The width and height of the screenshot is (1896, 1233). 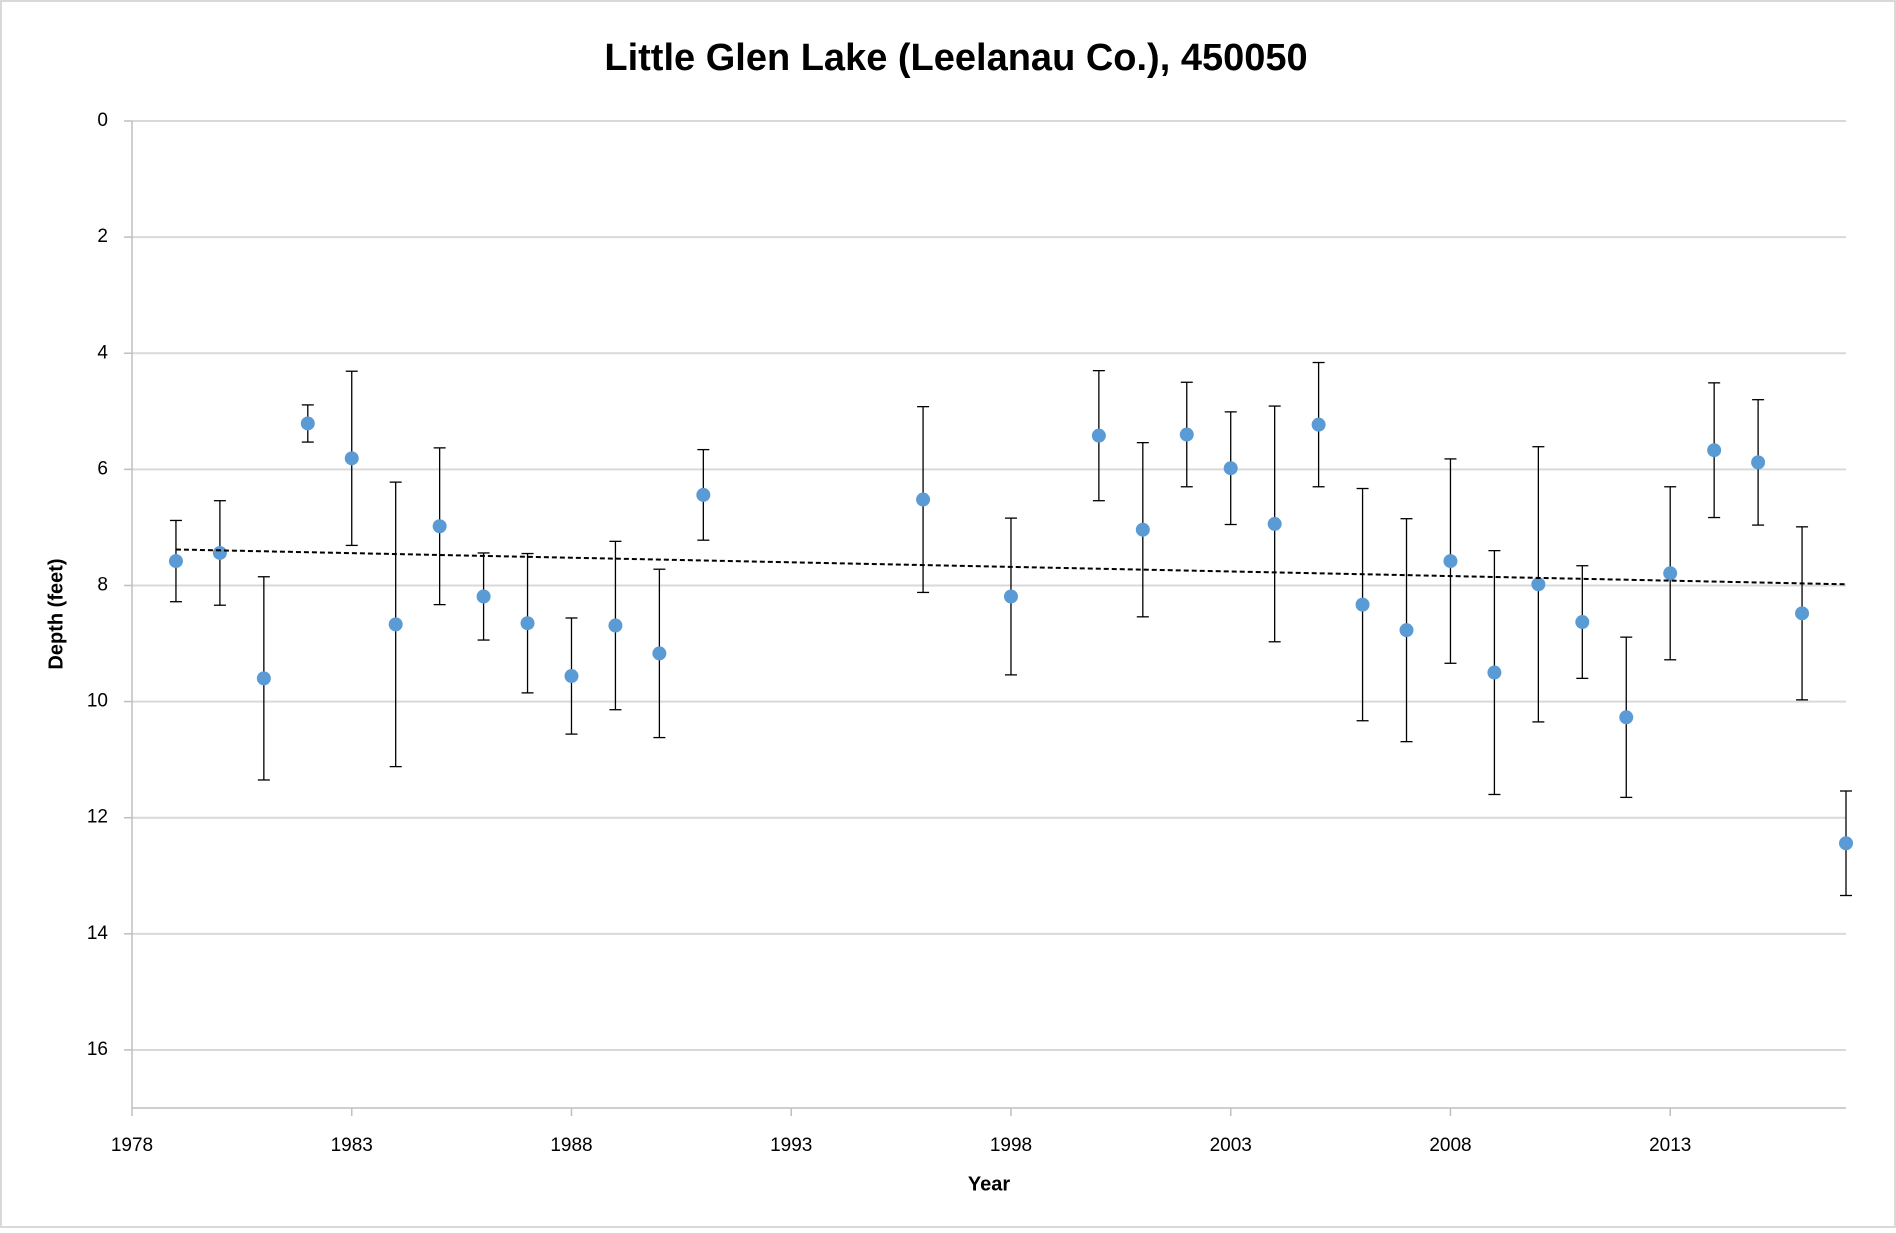 What do you see at coordinates (102, 120) in the screenshot?
I see `y-tick-label: 0` at bounding box center [102, 120].